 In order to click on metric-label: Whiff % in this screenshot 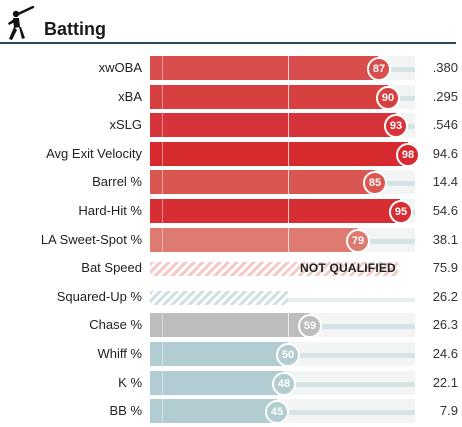, I will do `click(119, 353)`.